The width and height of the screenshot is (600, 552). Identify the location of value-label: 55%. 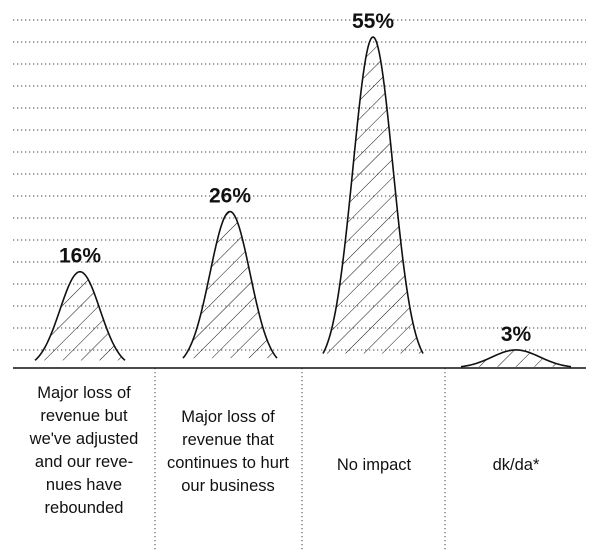
(373, 21).